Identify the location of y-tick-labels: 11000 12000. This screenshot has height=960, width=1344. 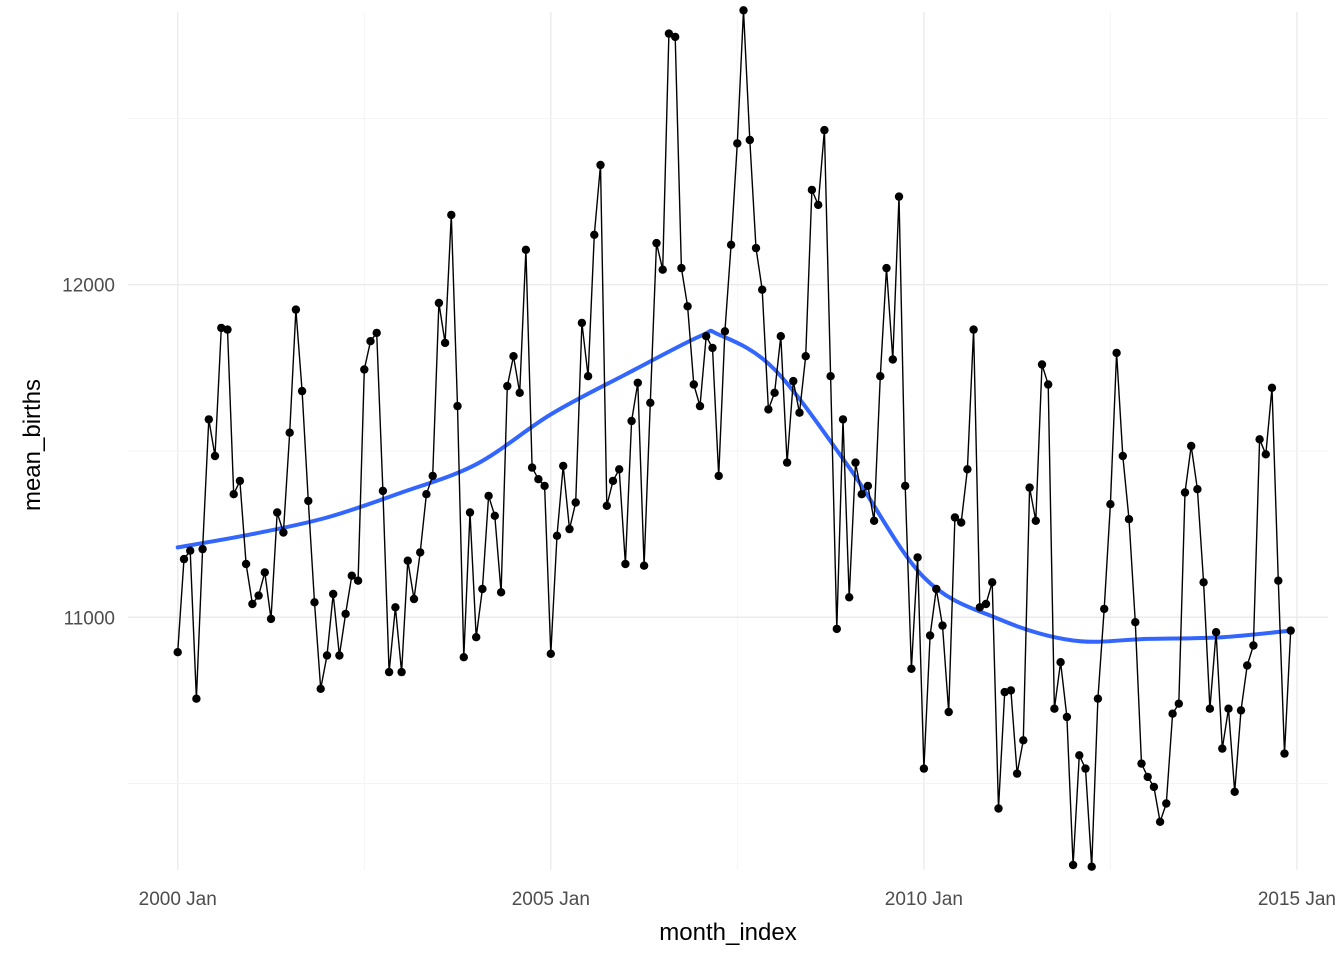
(88, 453).